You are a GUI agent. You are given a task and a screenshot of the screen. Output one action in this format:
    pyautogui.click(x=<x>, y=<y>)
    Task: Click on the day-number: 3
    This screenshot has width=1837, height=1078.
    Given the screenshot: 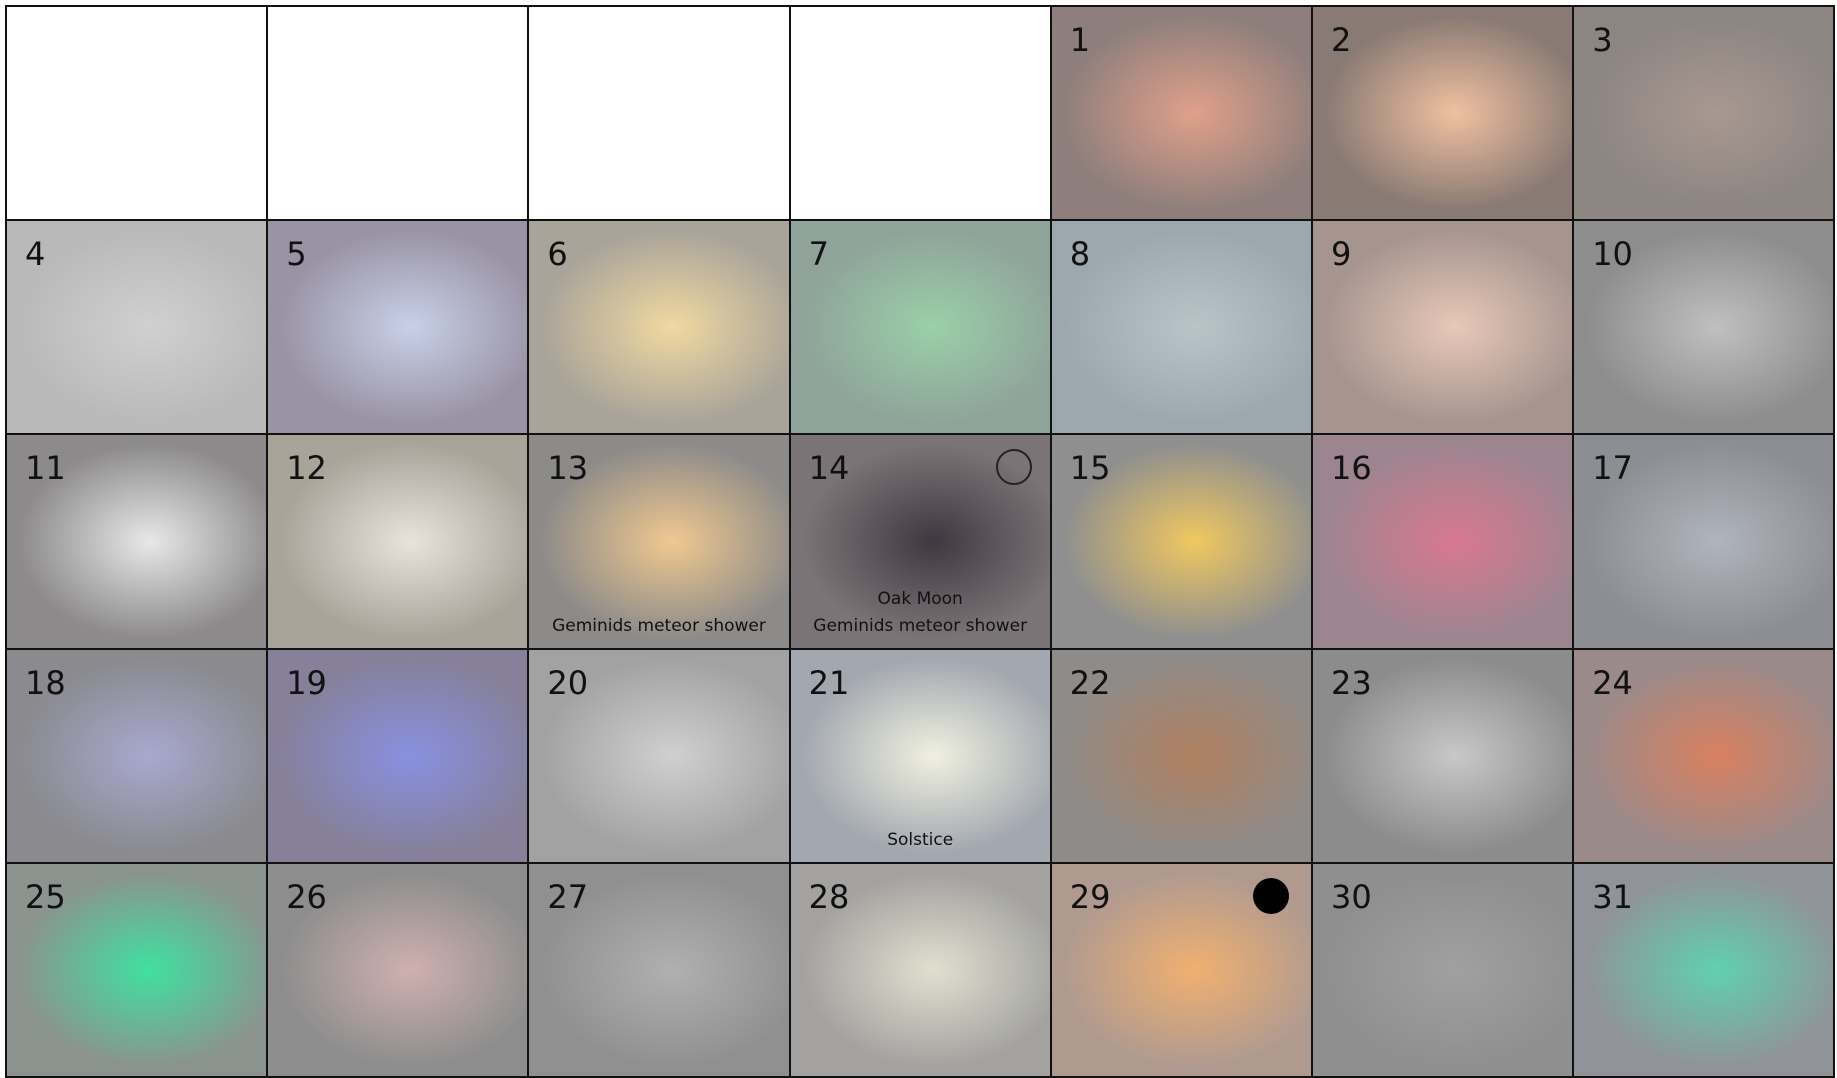 What is the action you would take?
    pyautogui.click(x=1602, y=40)
    